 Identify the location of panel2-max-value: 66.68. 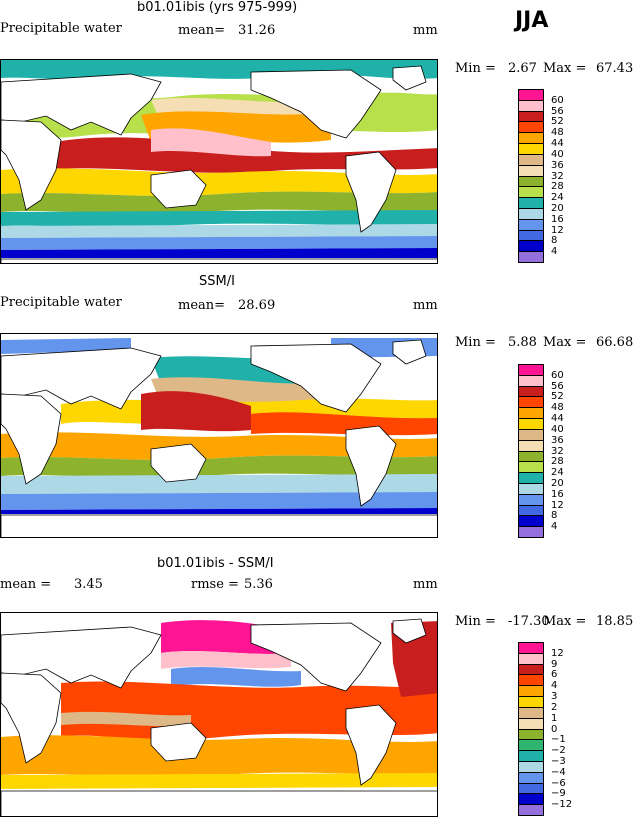
(614, 342).